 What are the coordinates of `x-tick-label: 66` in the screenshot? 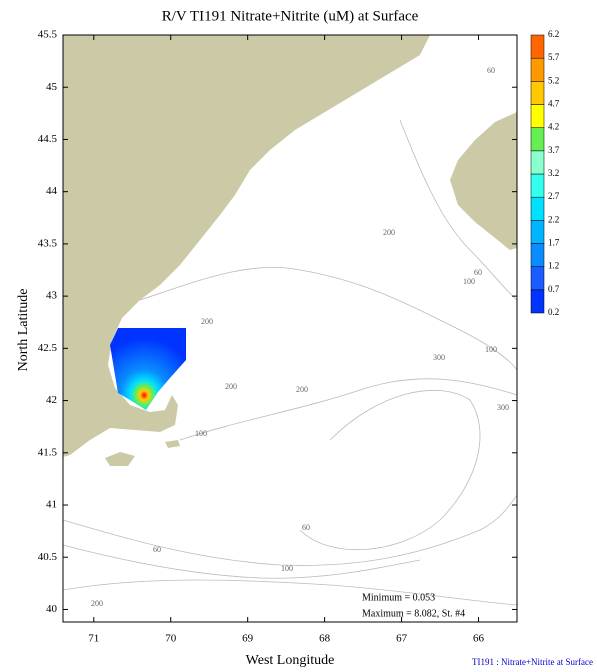 It's located at (479, 639).